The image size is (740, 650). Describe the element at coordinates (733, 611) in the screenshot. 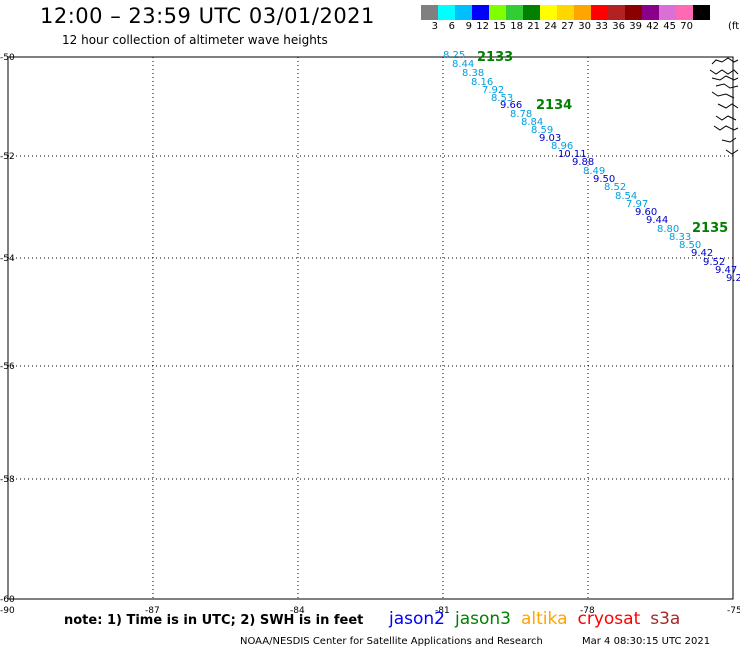

I see `longitude-tick-label: -75` at that location.